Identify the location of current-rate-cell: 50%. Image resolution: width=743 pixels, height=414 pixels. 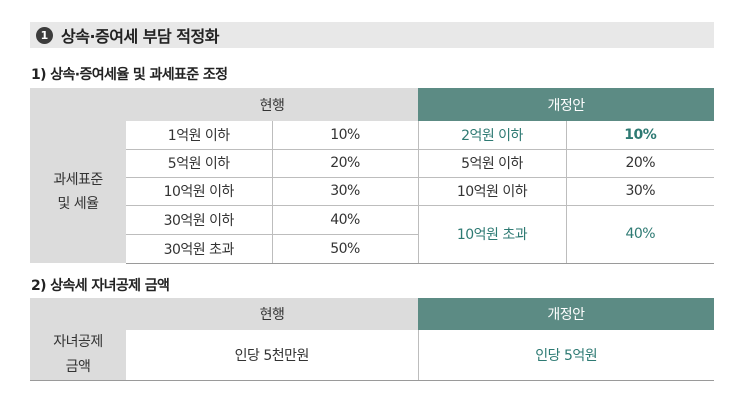
(345, 249).